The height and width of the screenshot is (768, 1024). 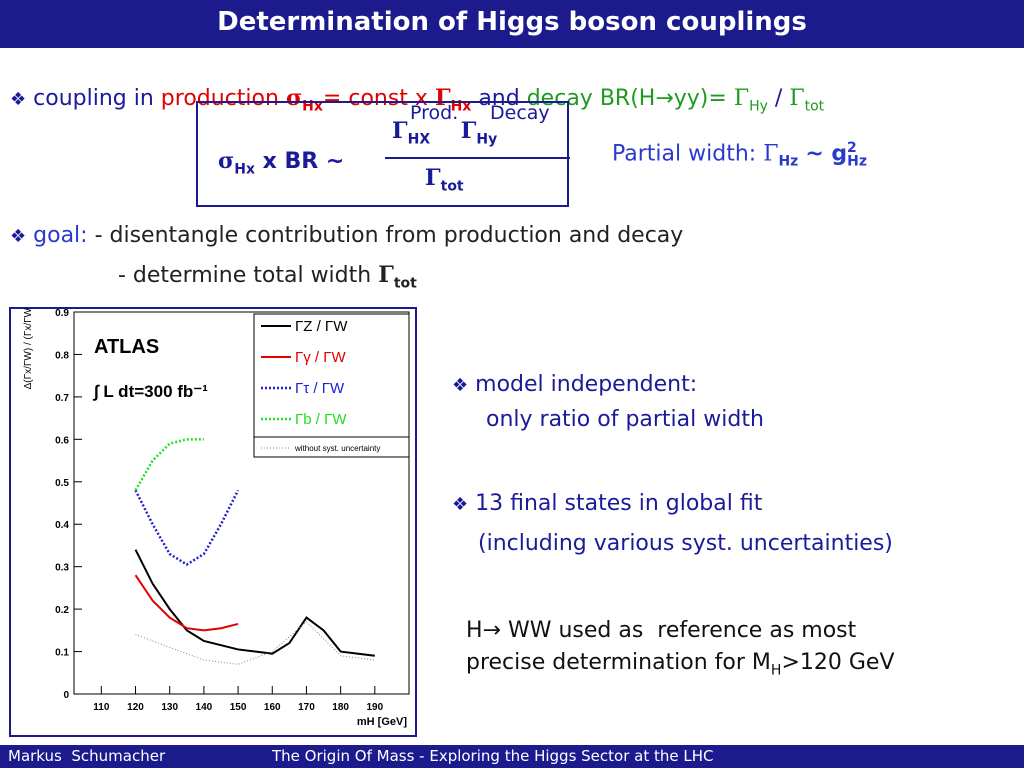 I want to click on footer-bar, so click(x=512, y=756).